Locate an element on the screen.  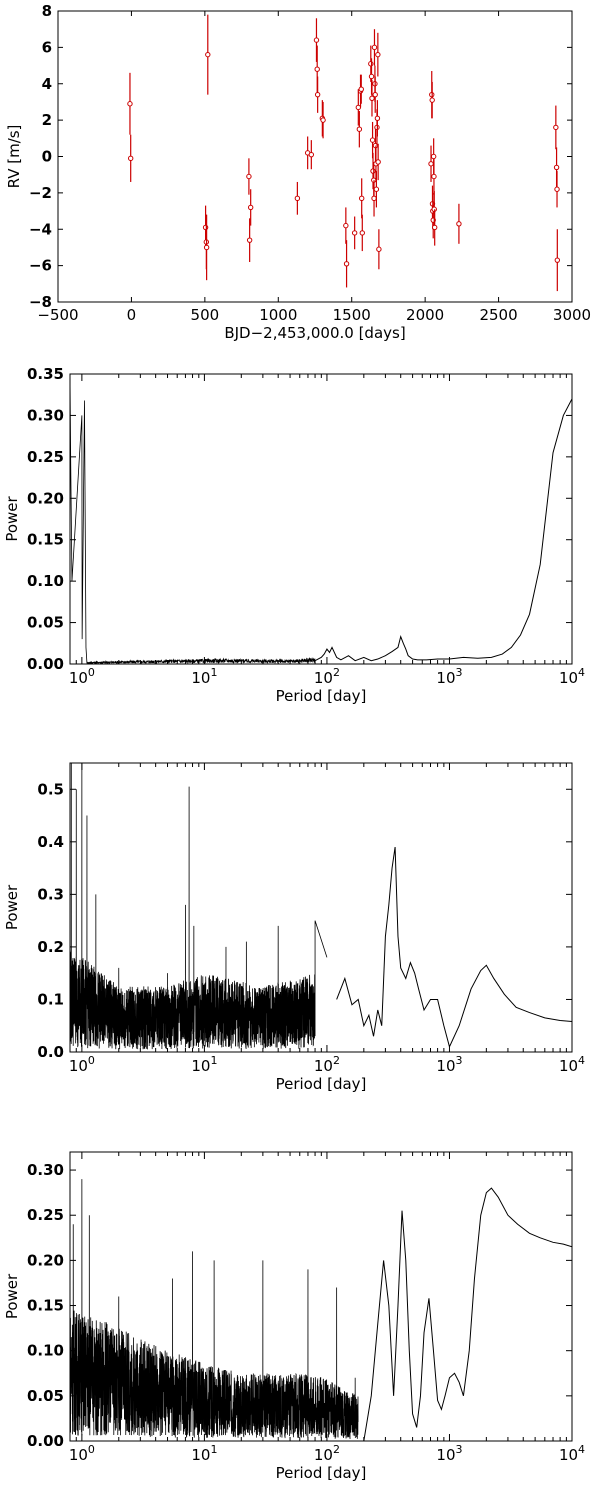
power-y-tick-label: 0.2 is located at coordinates (50, 947).